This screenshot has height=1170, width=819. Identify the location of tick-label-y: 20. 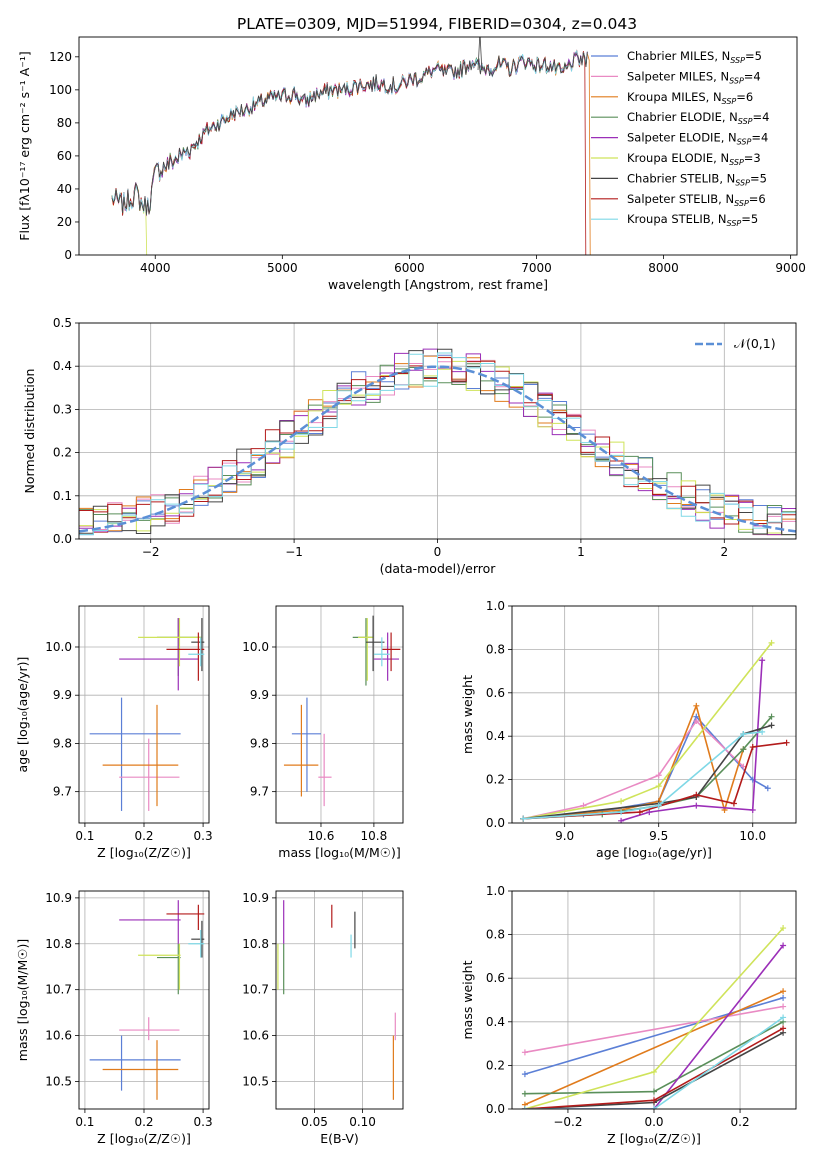
(64, 222).